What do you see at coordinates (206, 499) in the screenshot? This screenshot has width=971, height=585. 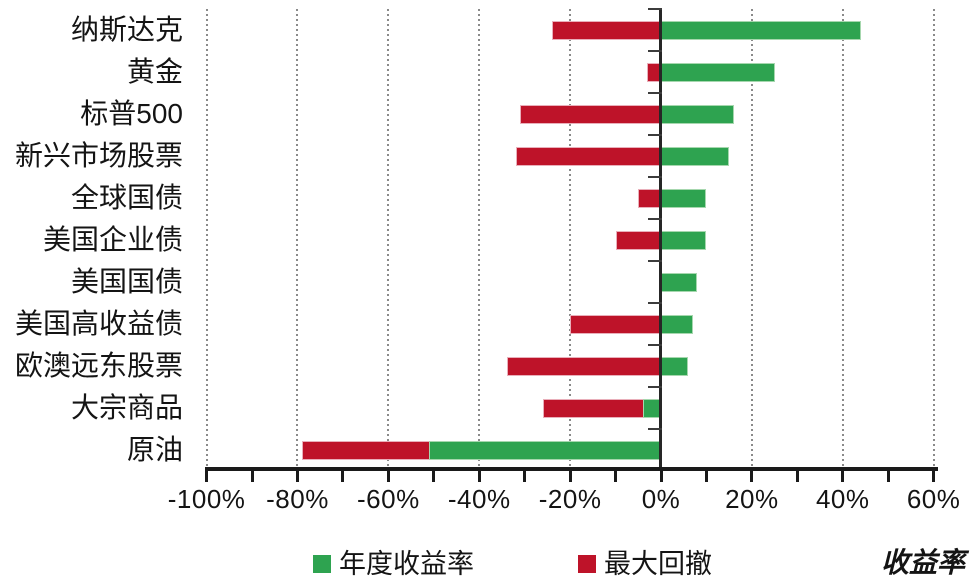 I see `x-tick-label: -100%` at bounding box center [206, 499].